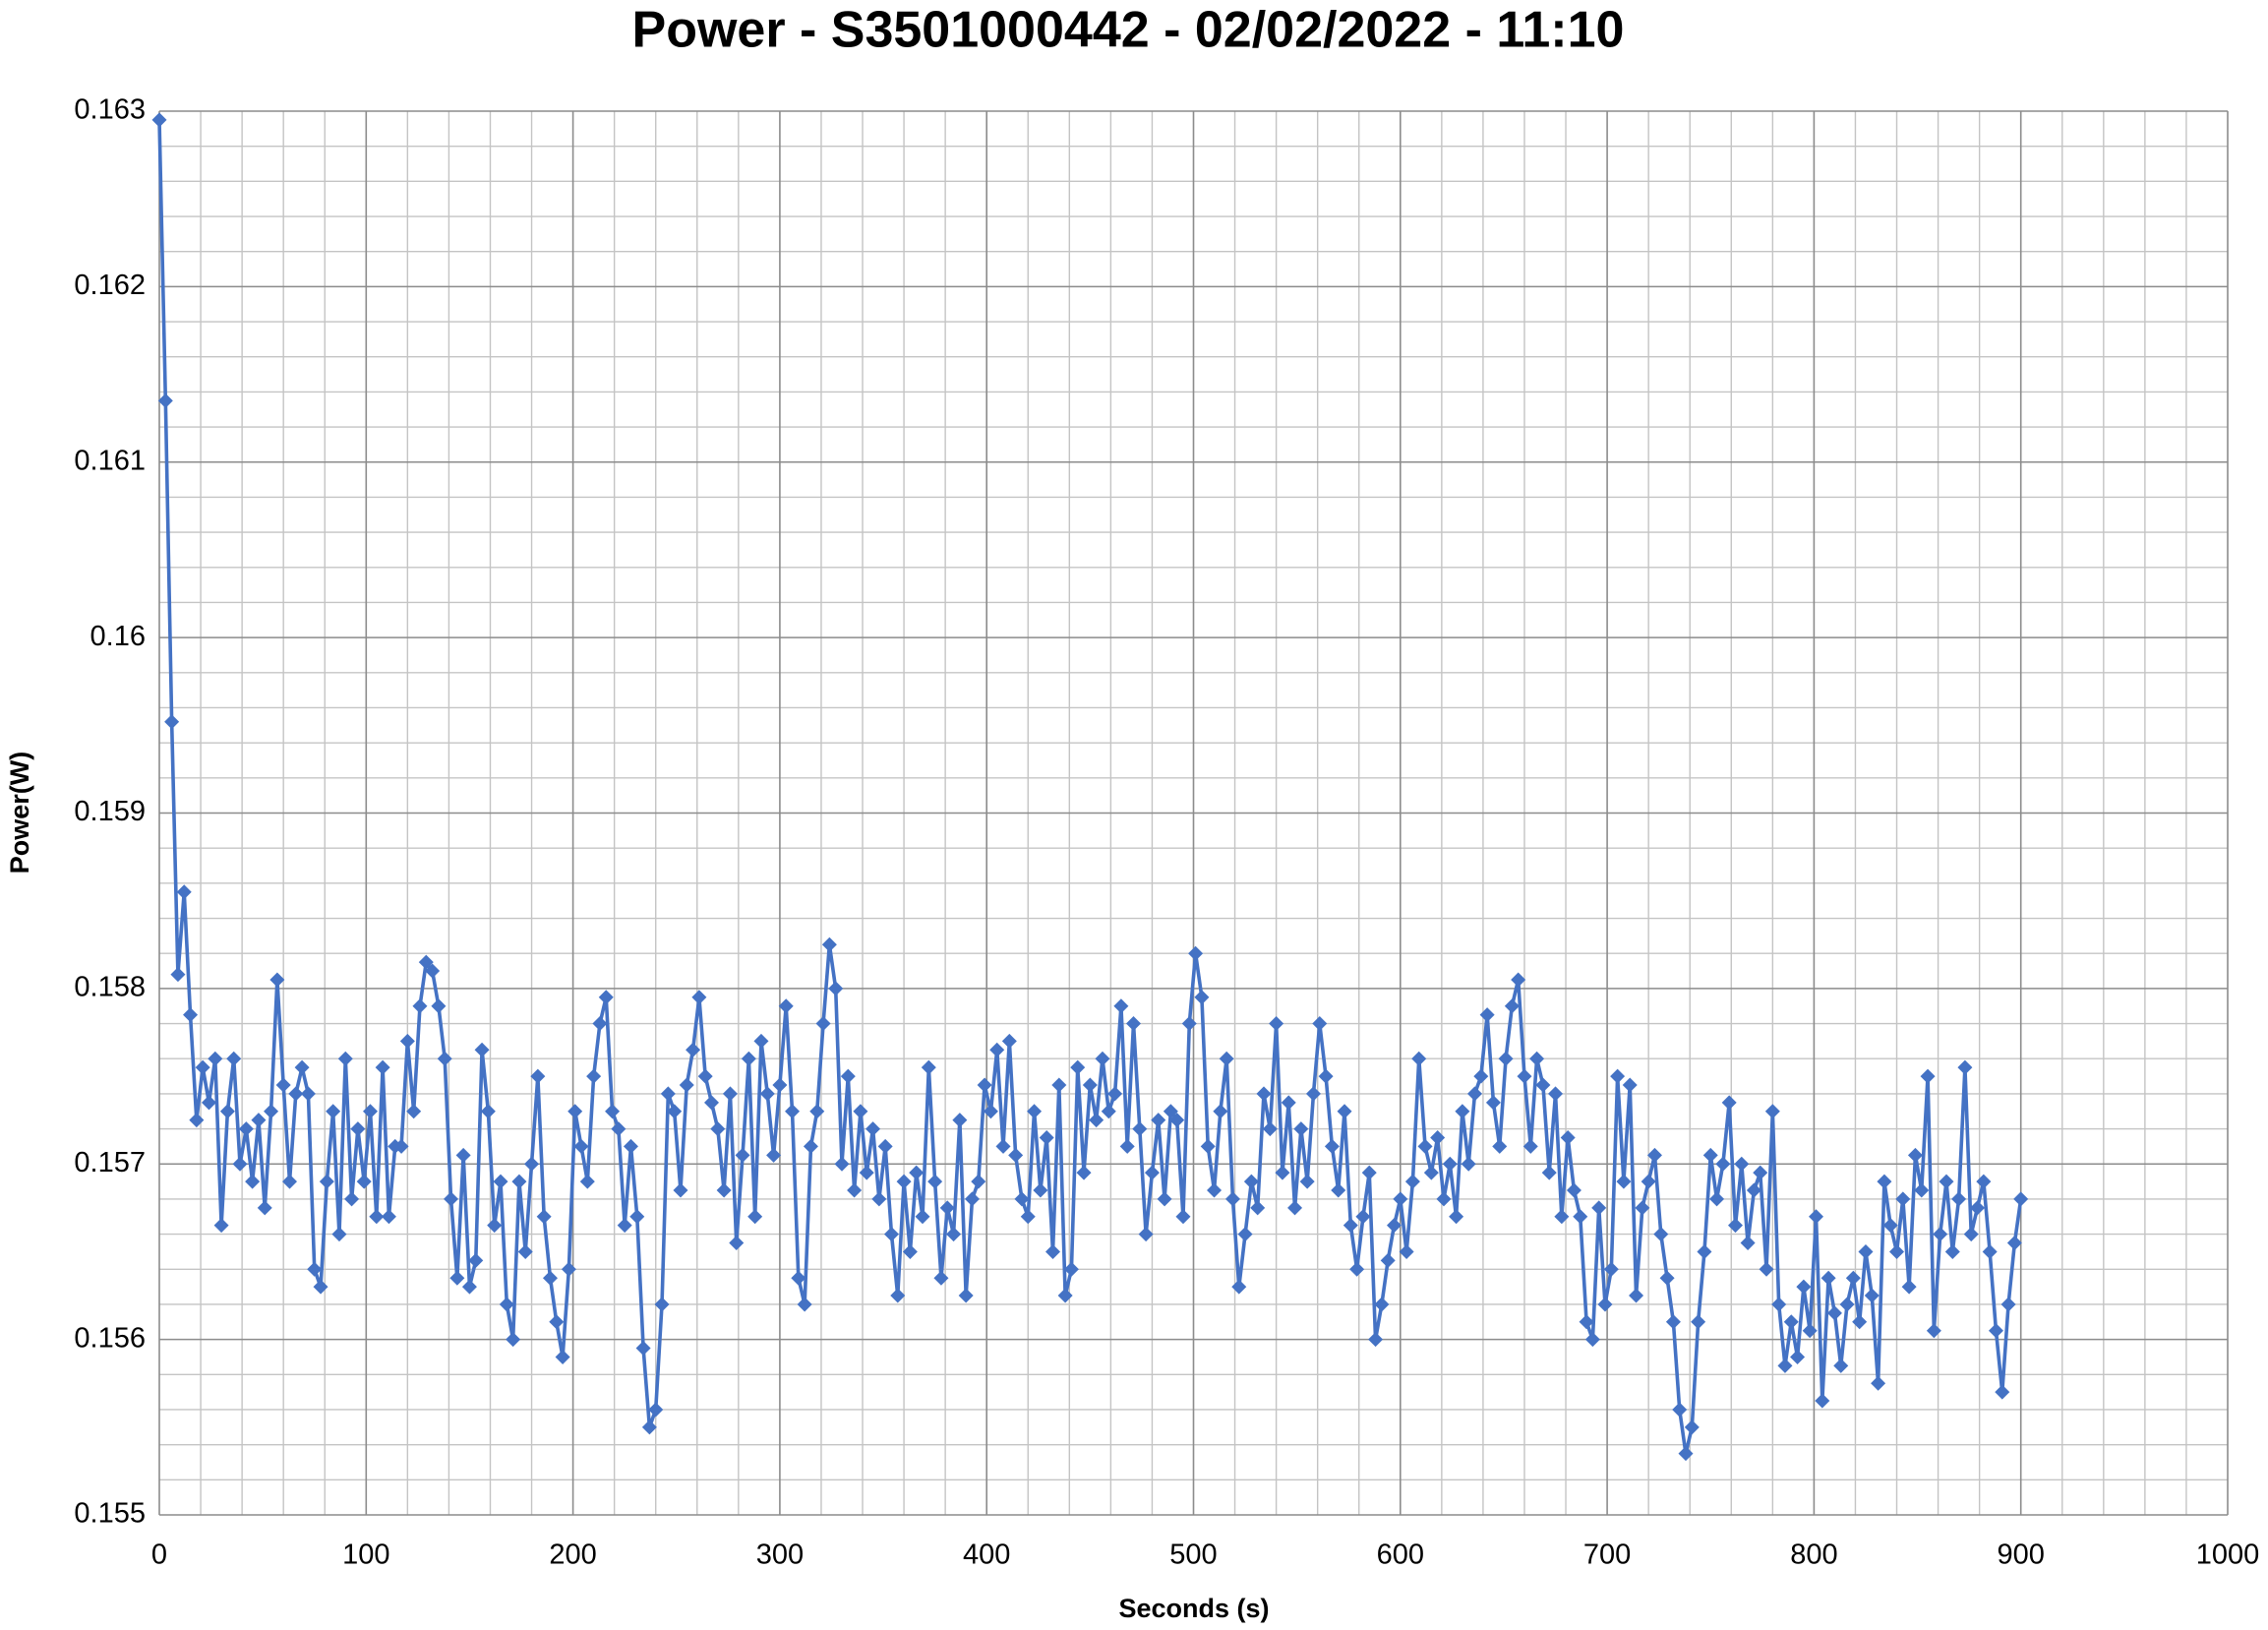 The image size is (2268, 1630). I want to click on y-tick-label: 0.16, so click(118, 636).